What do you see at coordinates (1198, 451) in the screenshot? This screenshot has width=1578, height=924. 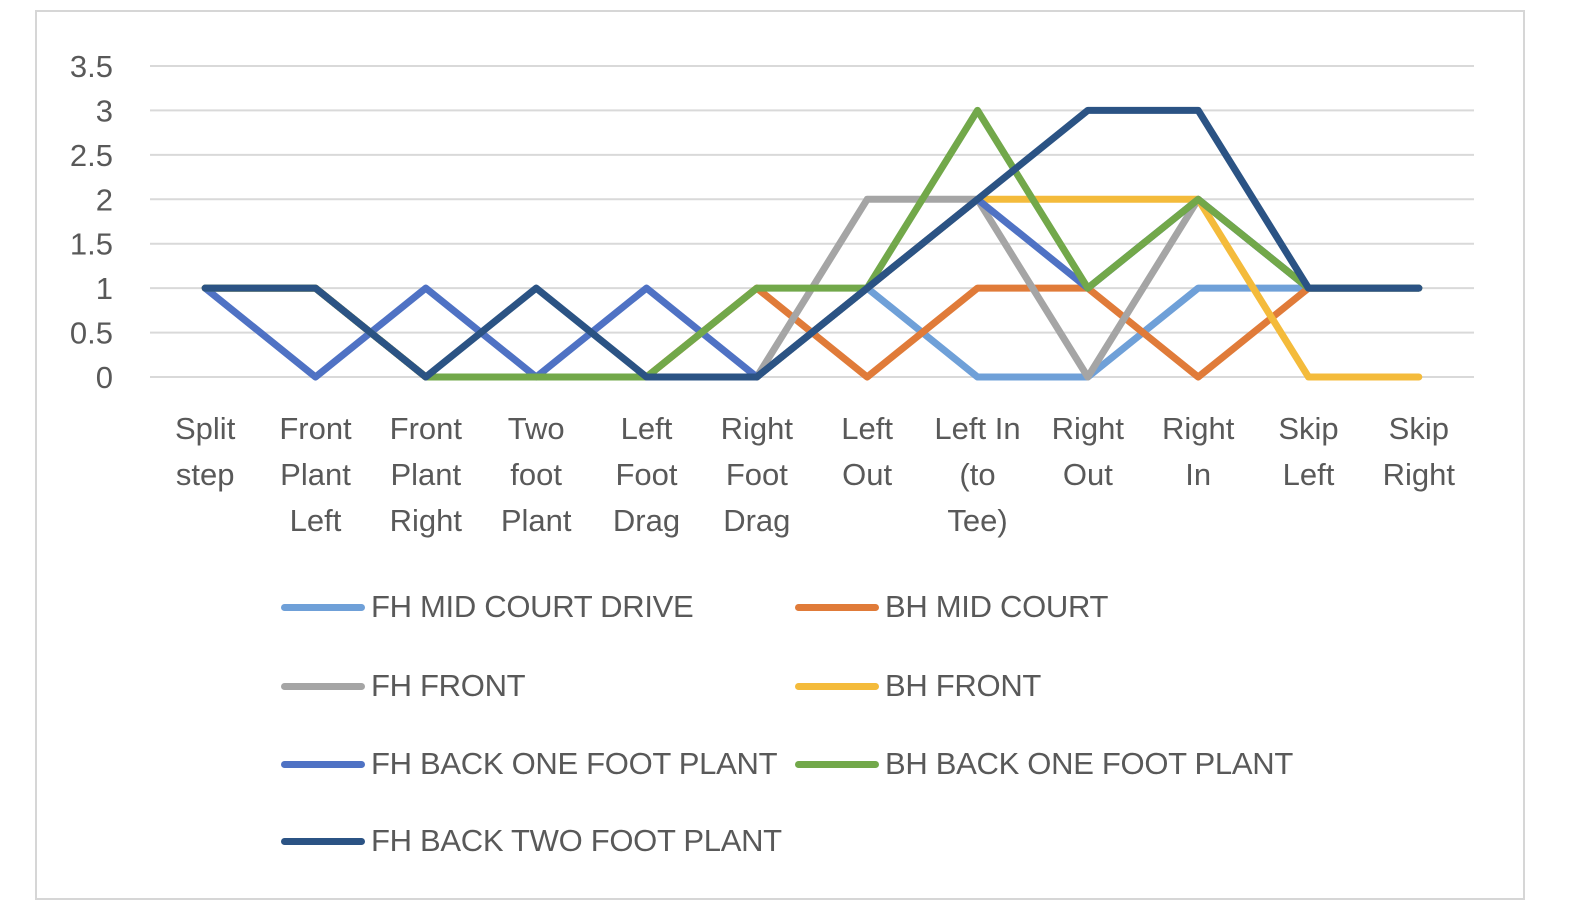 I see `x-tick-label: Right In` at bounding box center [1198, 451].